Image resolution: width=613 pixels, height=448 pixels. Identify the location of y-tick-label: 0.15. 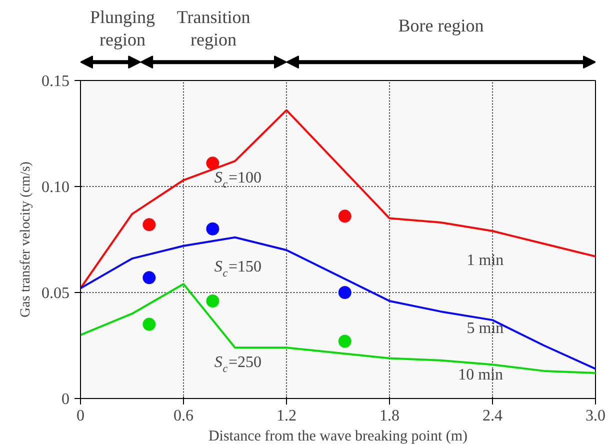
(56, 81).